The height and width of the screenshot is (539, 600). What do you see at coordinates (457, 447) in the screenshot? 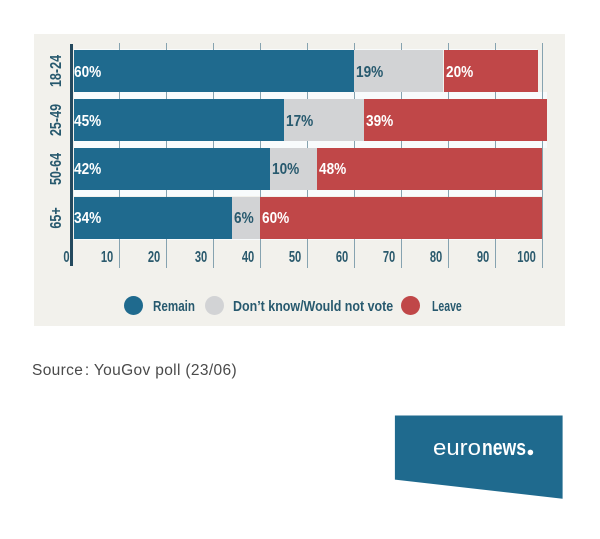
I see `svg-text: euro` at bounding box center [457, 447].